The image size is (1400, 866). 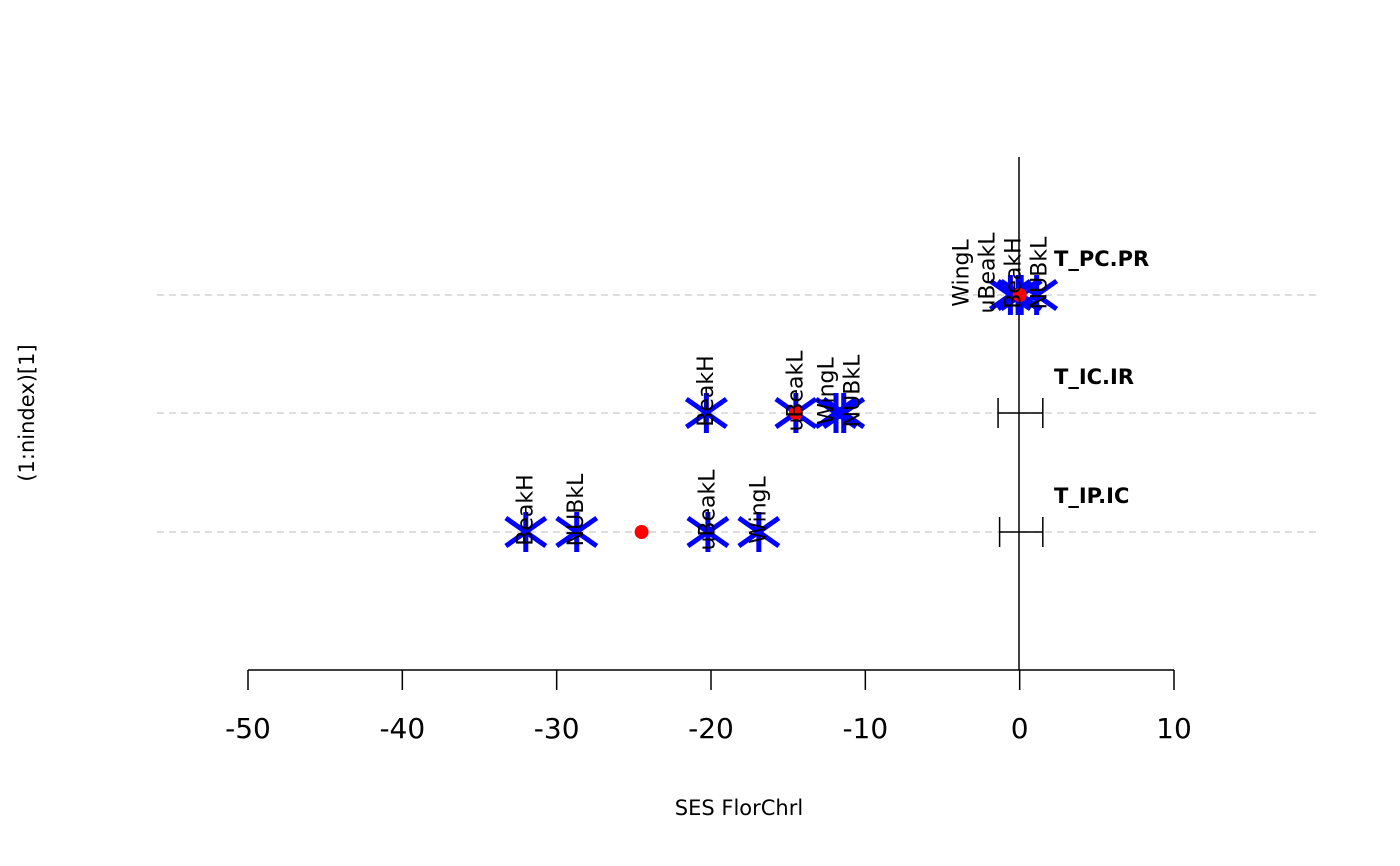 I want to click on x-tick-label: -20, so click(x=711, y=728).